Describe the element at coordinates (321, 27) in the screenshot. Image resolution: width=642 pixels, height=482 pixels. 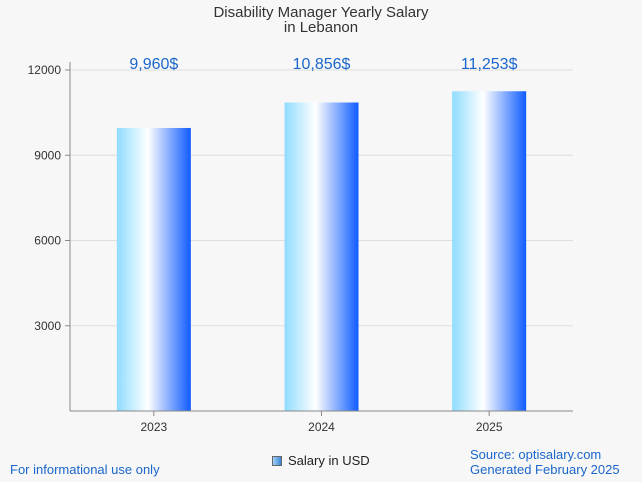
I see `chart-subtitle: in Lebanon` at that location.